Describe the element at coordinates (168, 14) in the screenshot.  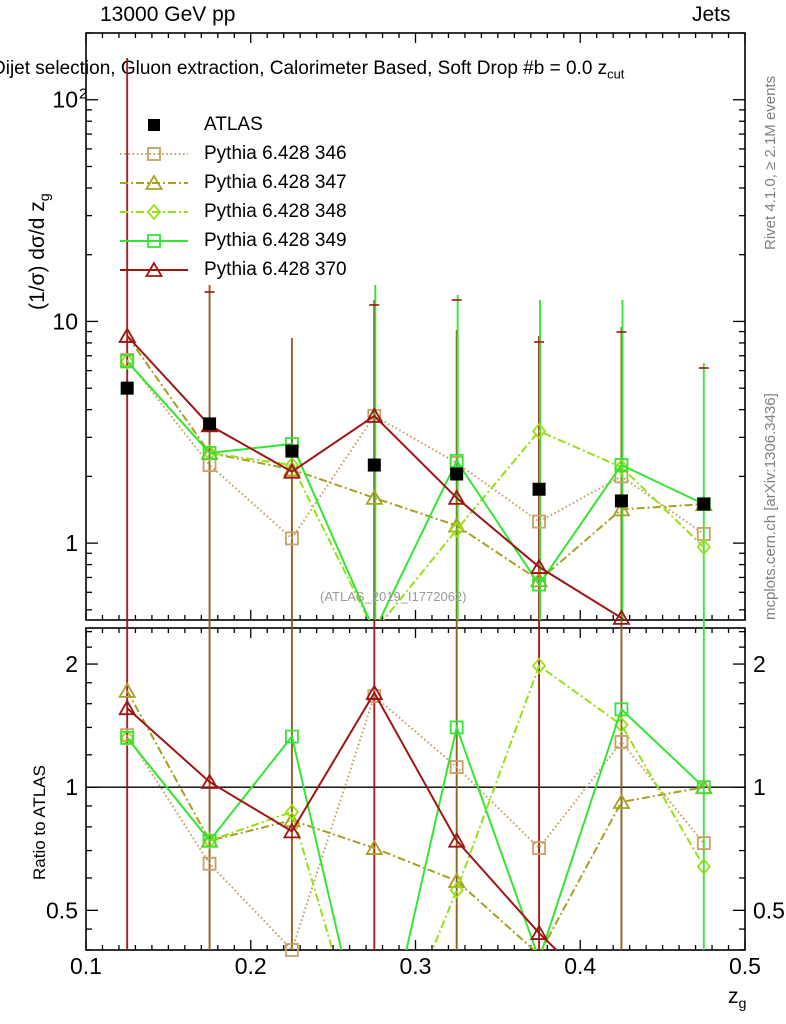
I see `header-left: 13000 GeV pp` at that location.